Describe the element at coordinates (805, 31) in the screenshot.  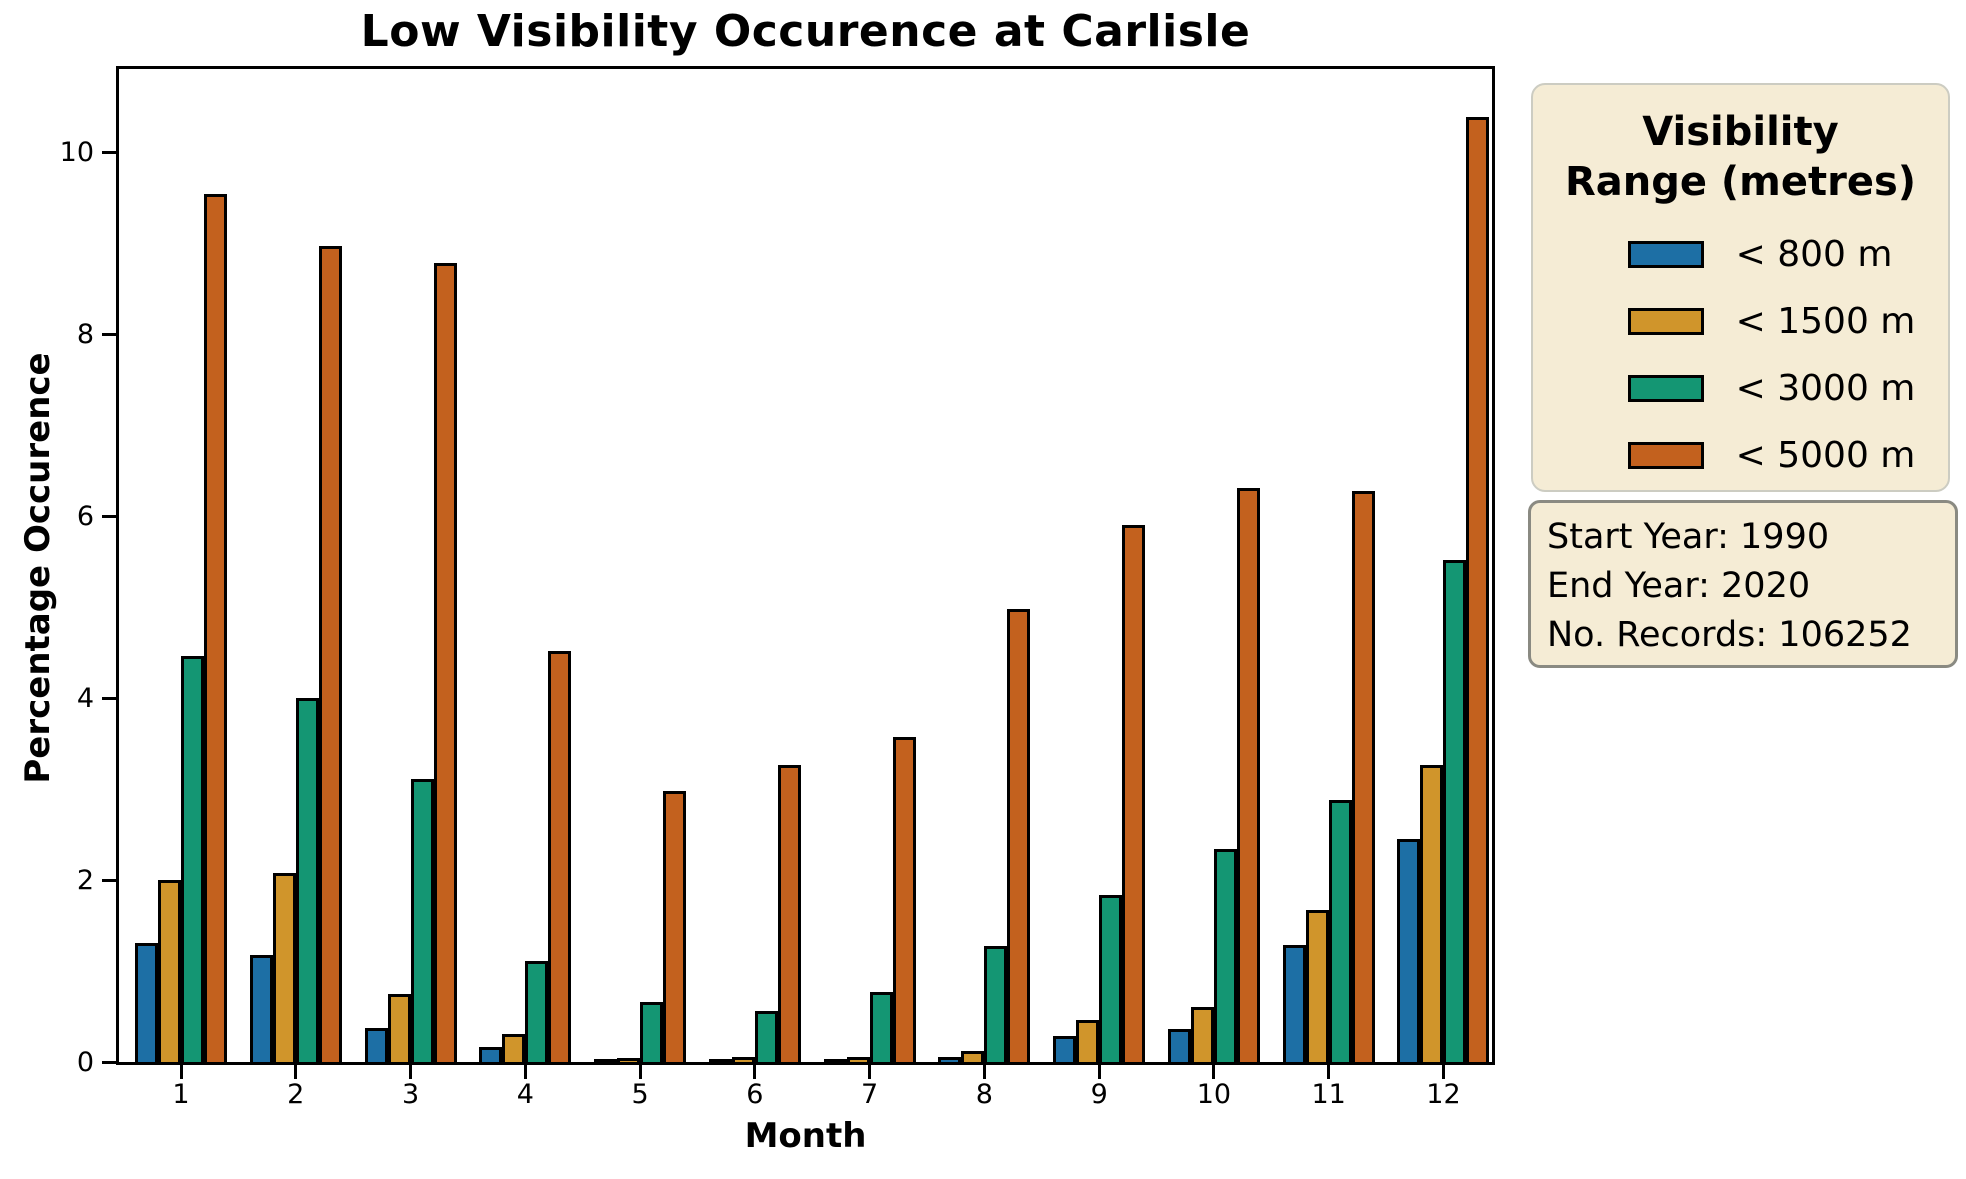
I see `chart-title: Low Visibility Occurence at Carlisle` at that location.